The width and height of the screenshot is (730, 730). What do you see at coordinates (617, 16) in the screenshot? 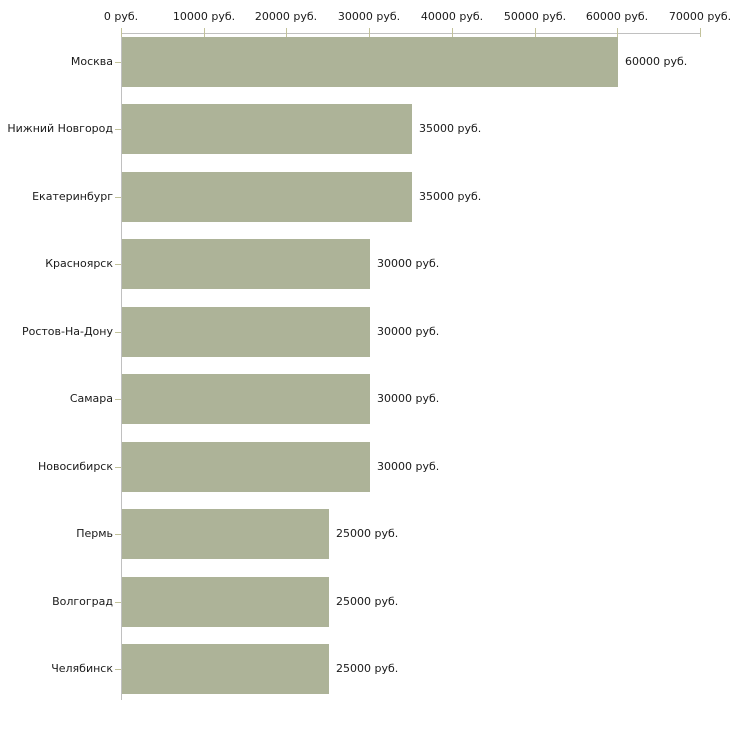
I see `x-axis-tick-label: 60000 руб.` at bounding box center [617, 16].